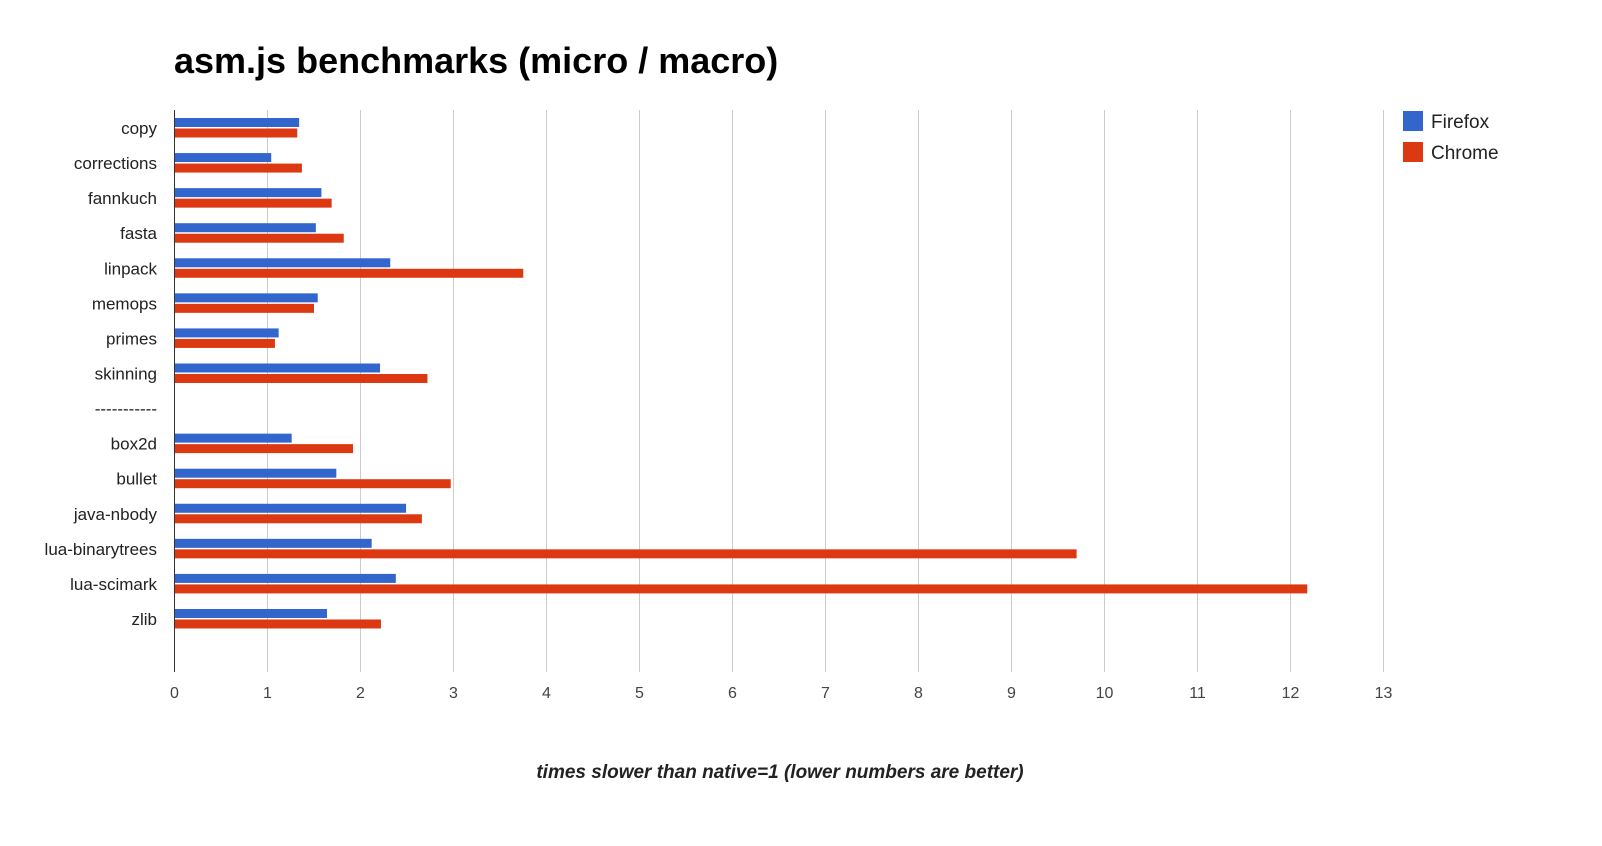 The height and width of the screenshot is (846, 1602). Describe the element at coordinates (732, 693) in the screenshot. I see `x-tick-label: 6` at that location.